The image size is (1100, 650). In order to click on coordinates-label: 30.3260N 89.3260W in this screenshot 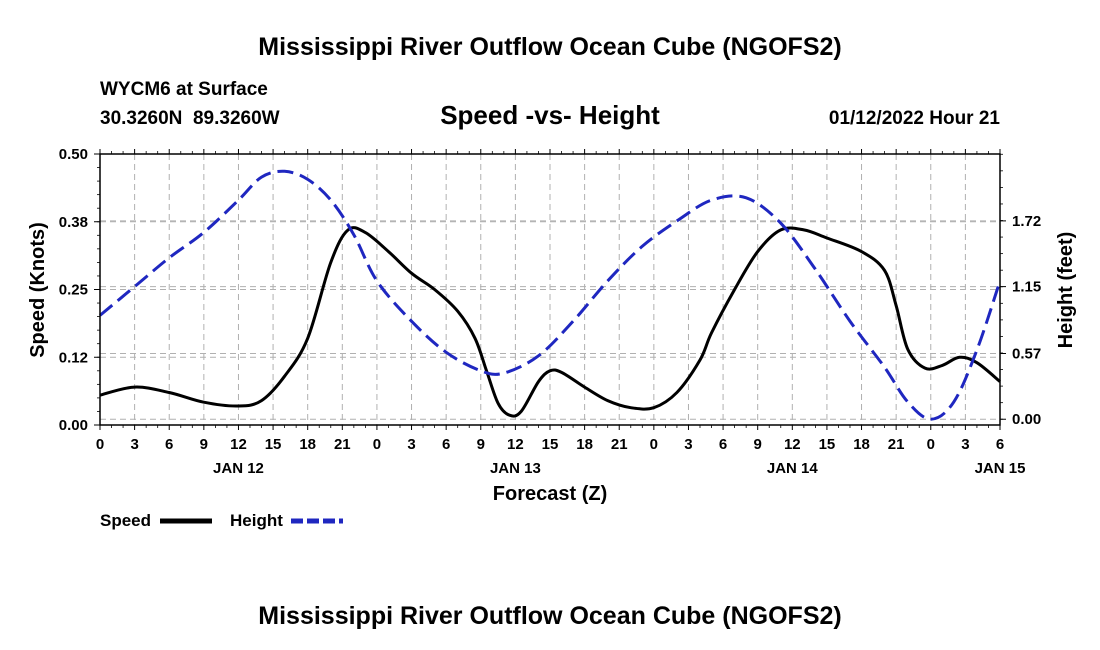, I will do `click(190, 118)`.